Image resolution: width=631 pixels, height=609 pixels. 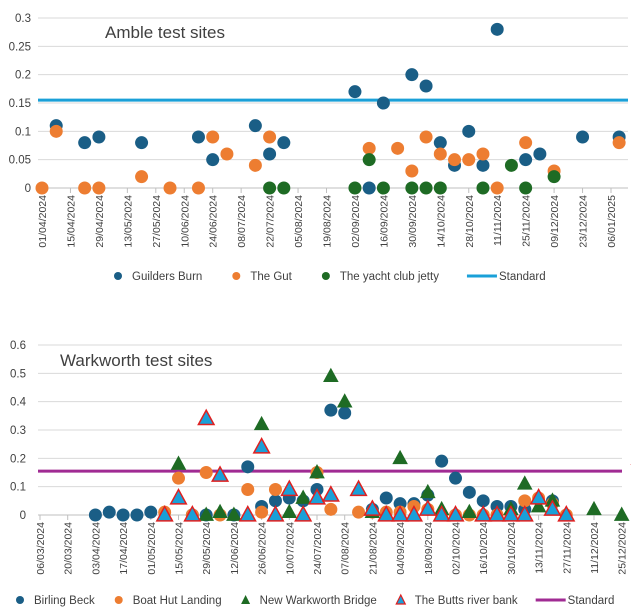 I want to click on x-tick-label: 16/10/2024, so click(x=484, y=548).